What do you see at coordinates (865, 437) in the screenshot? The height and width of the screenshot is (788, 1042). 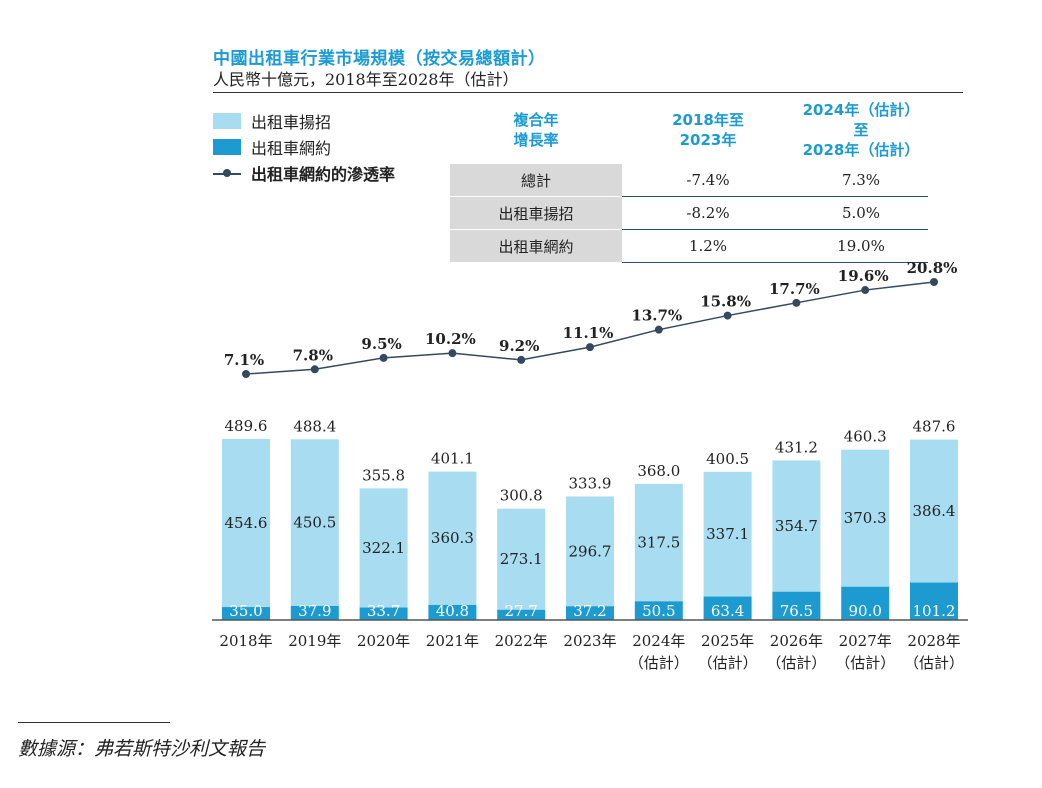 I see `bar-total-label: 460.3` at bounding box center [865, 437].